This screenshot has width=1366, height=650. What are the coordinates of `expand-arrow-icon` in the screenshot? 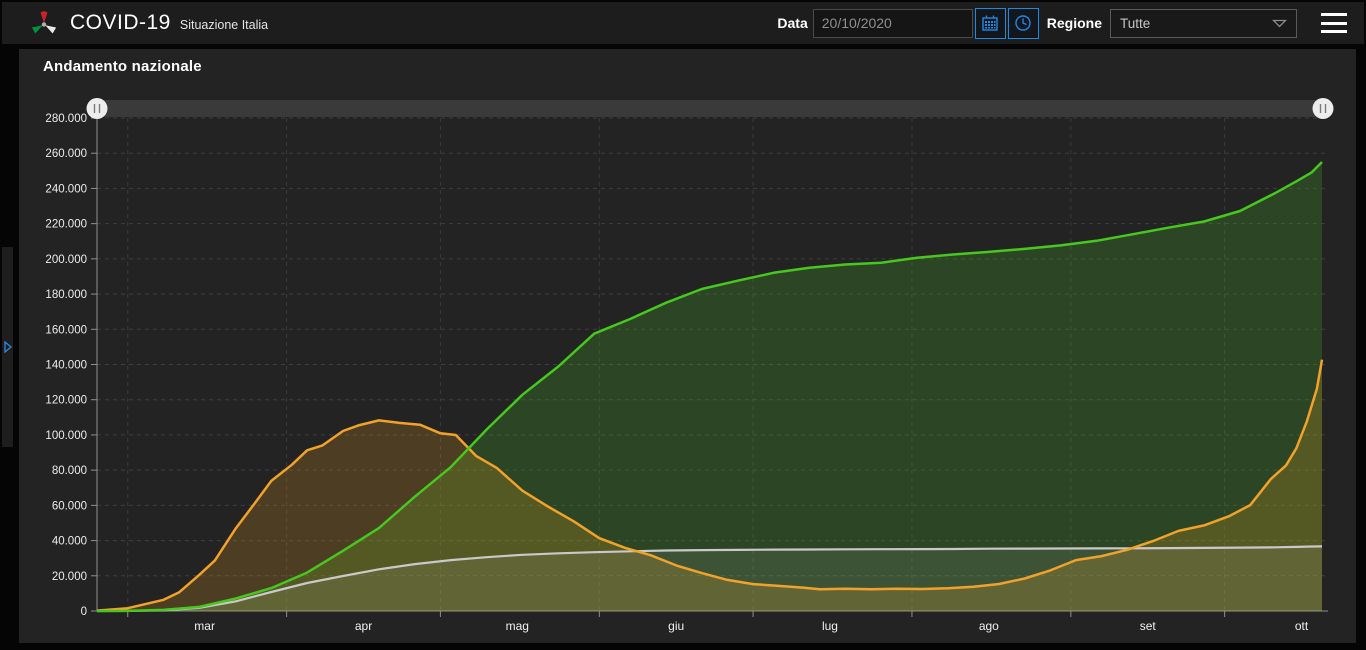 It's located at (7, 347).